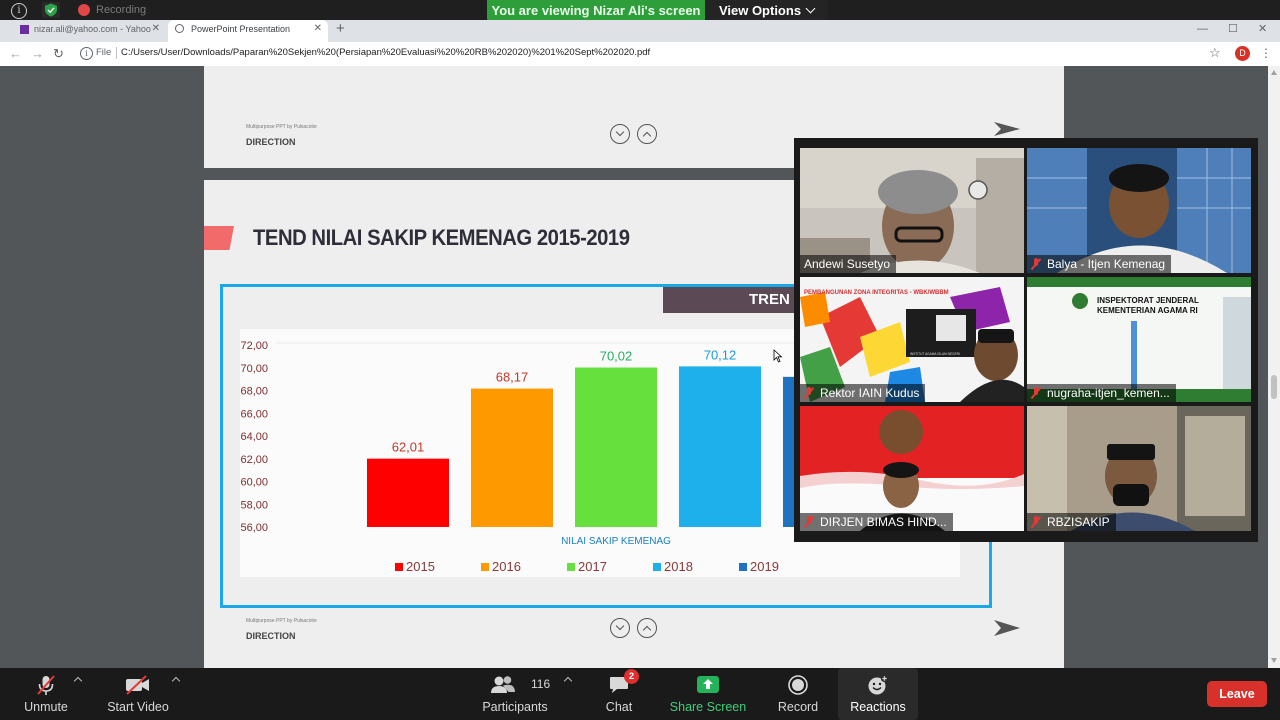  Describe the element at coordinates (616, 541) in the screenshot. I see `x-axis-label: NILAI SAKIP KEMENAG` at that location.